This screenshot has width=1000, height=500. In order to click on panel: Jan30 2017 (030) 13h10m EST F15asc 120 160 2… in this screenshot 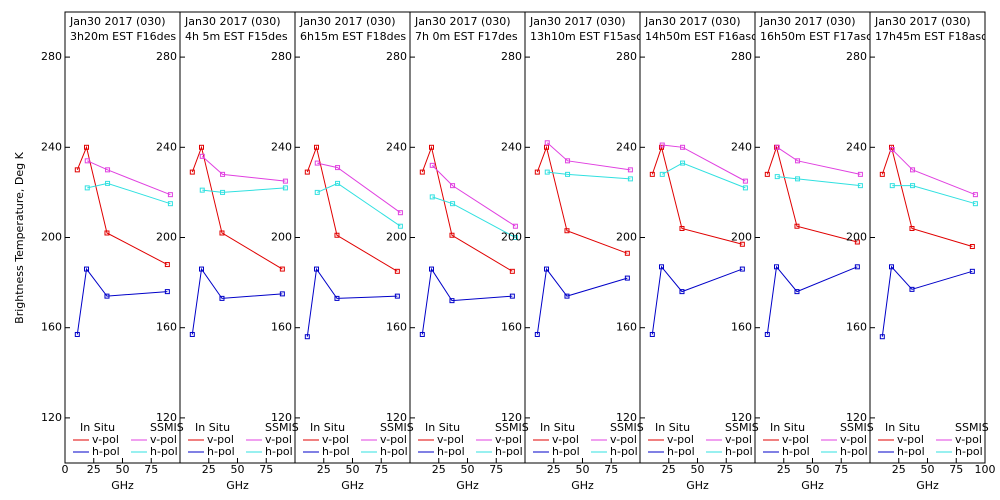, I will do `click(572, 251)`.